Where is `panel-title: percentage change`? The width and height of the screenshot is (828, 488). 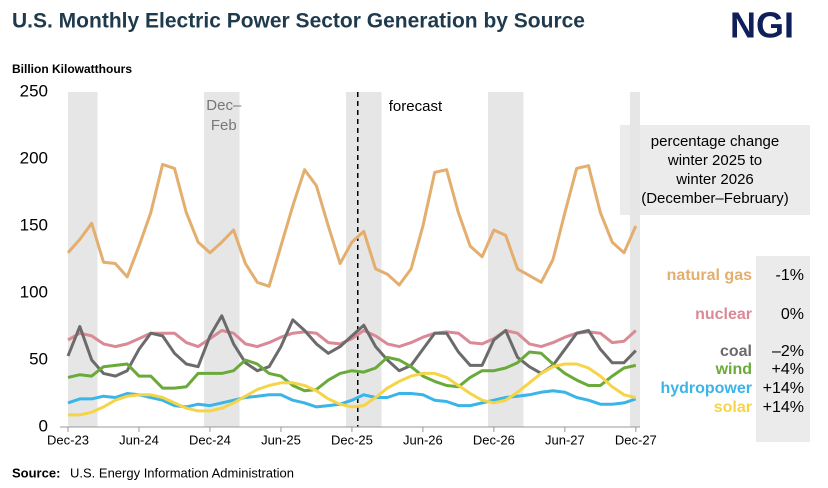 panel-title: percentage change is located at coordinates (715, 141).